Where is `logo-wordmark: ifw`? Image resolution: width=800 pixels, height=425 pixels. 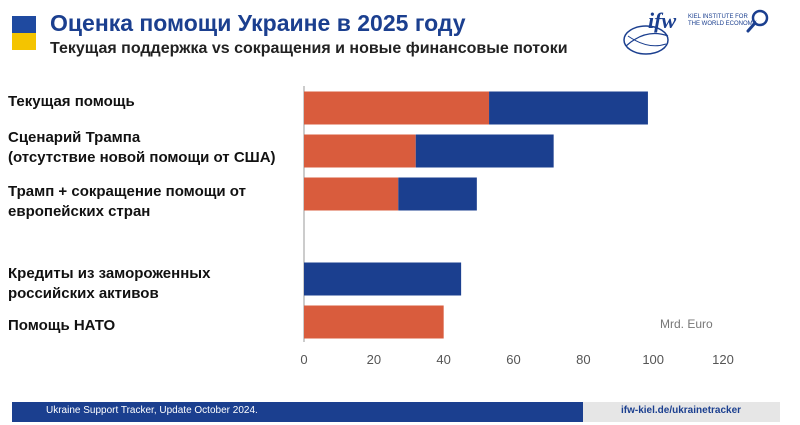 logo-wordmark: ifw is located at coordinates (662, 20).